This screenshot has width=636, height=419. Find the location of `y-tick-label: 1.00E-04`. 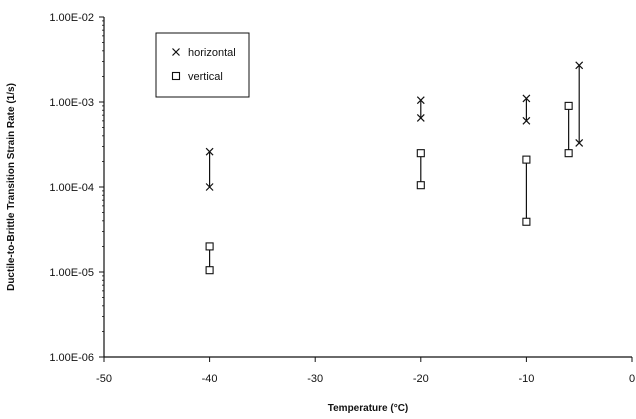

y-tick-label: 1.00E-04 is located at coordinates (71, 188).